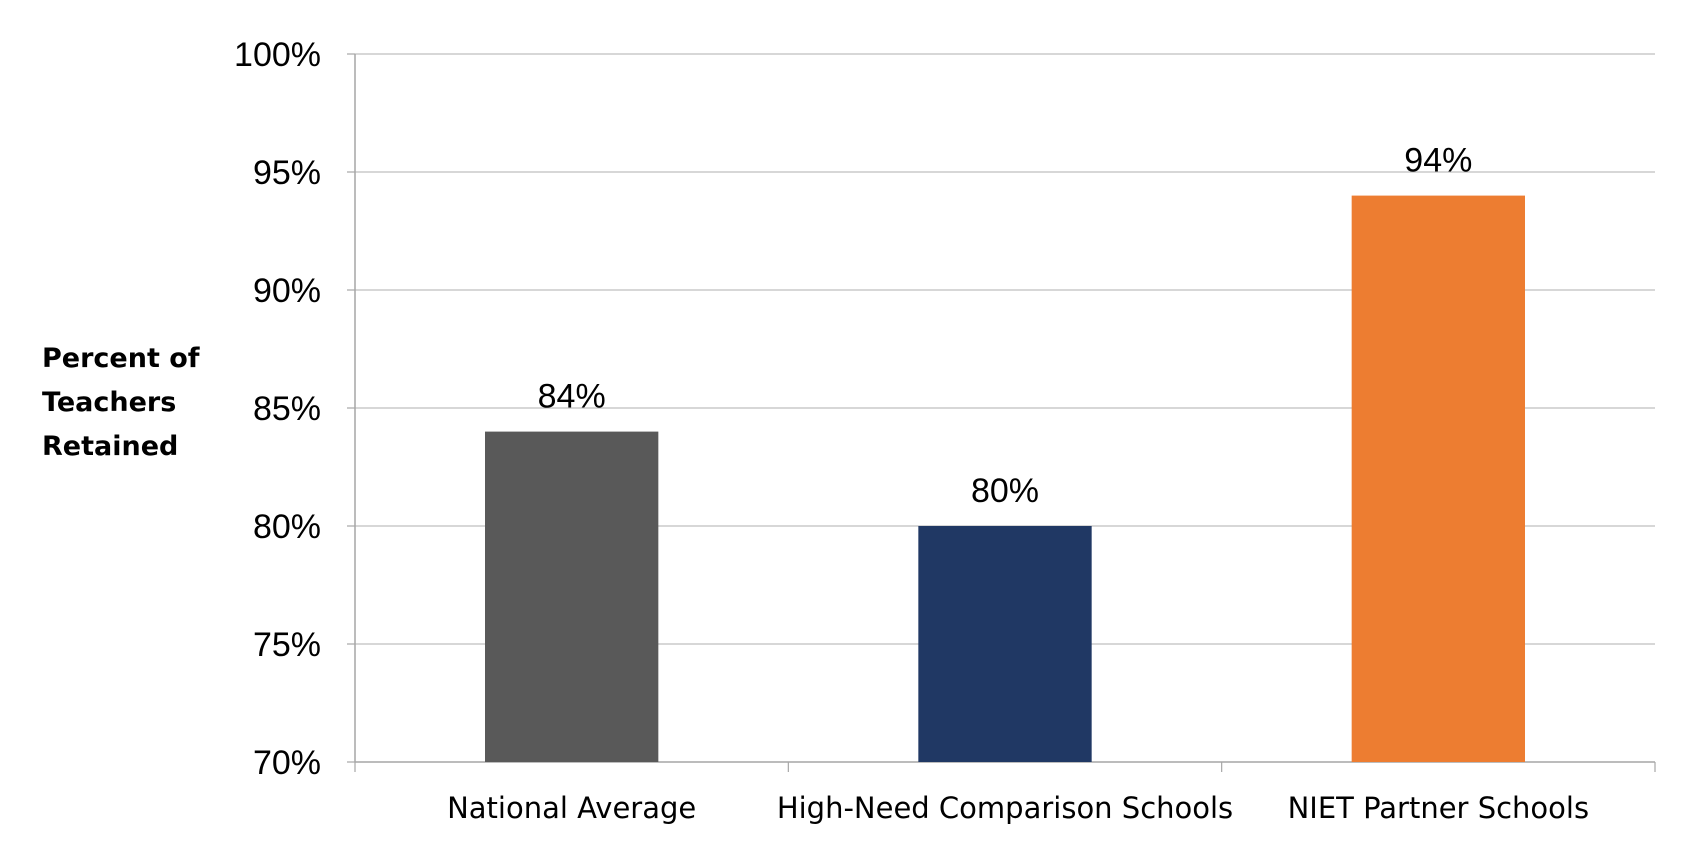 The height and width of the screenshot is (860, 1682). What do you see at coordinates (287, 645) in the screenshot?
I see `y-tick-label: 75%` at bounding box center [287, 645].